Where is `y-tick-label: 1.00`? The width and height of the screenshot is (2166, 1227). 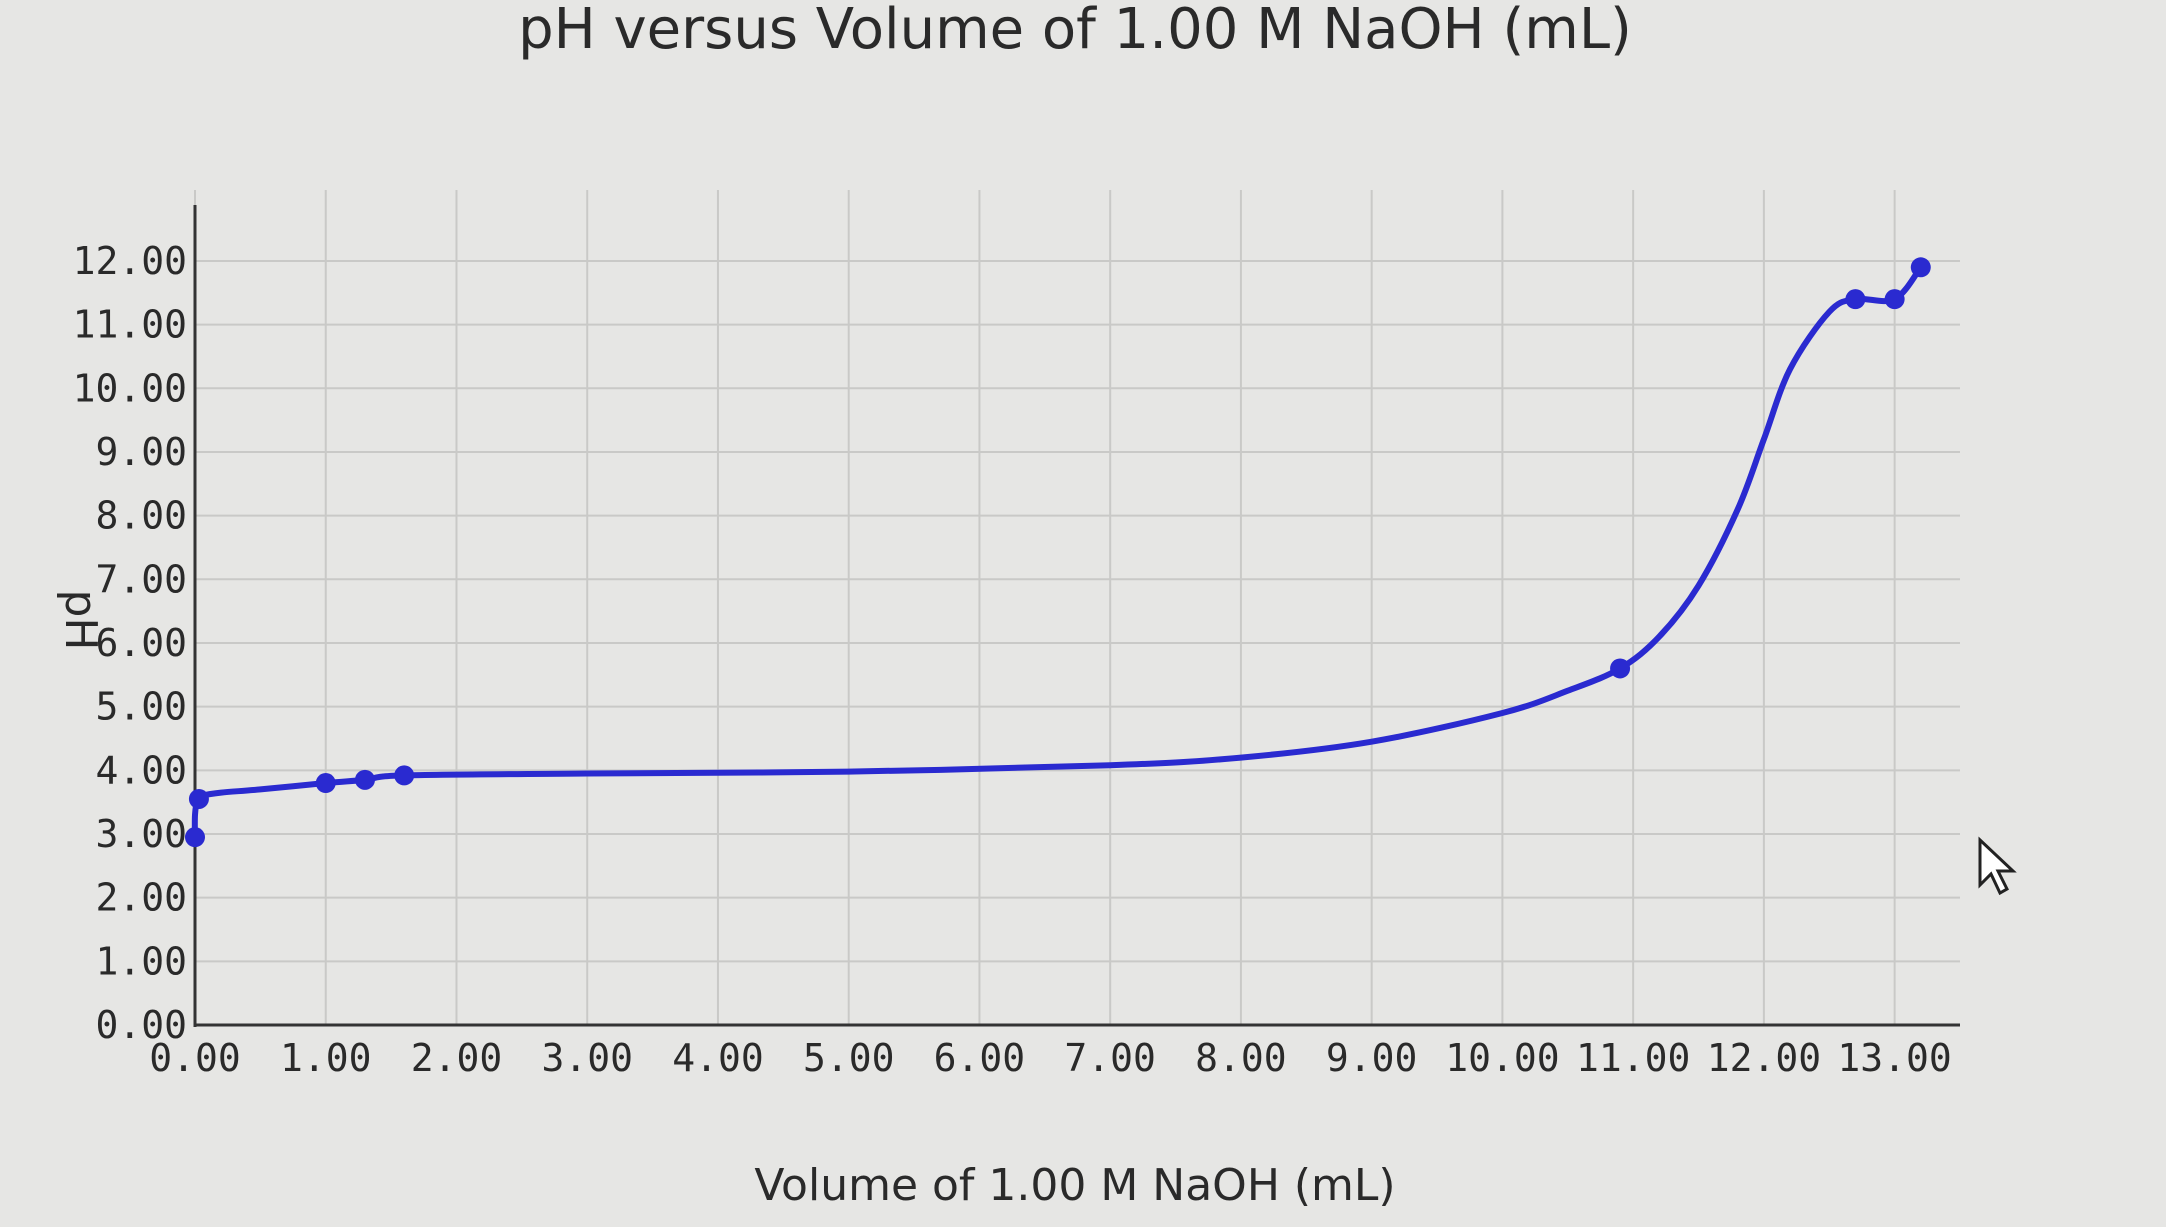 y-tick-label: 1.00 is located at coordinates (141, 961).